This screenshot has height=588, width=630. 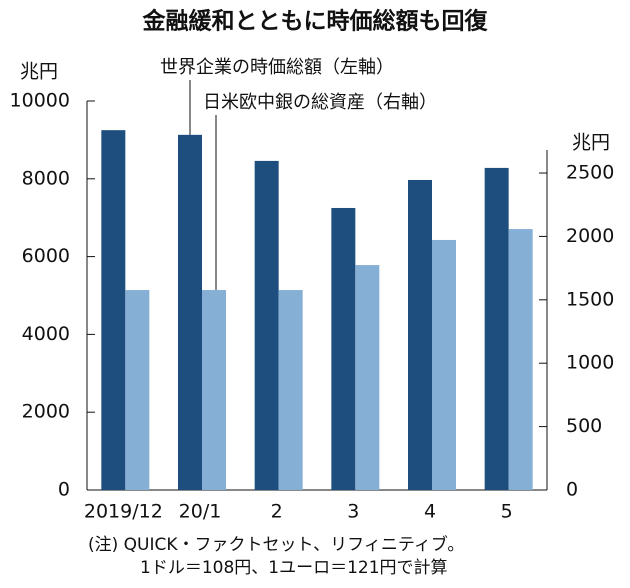 I want to click on chart-title: 金融緩和とともに時価総額も回復, so click(x=315, y=21).